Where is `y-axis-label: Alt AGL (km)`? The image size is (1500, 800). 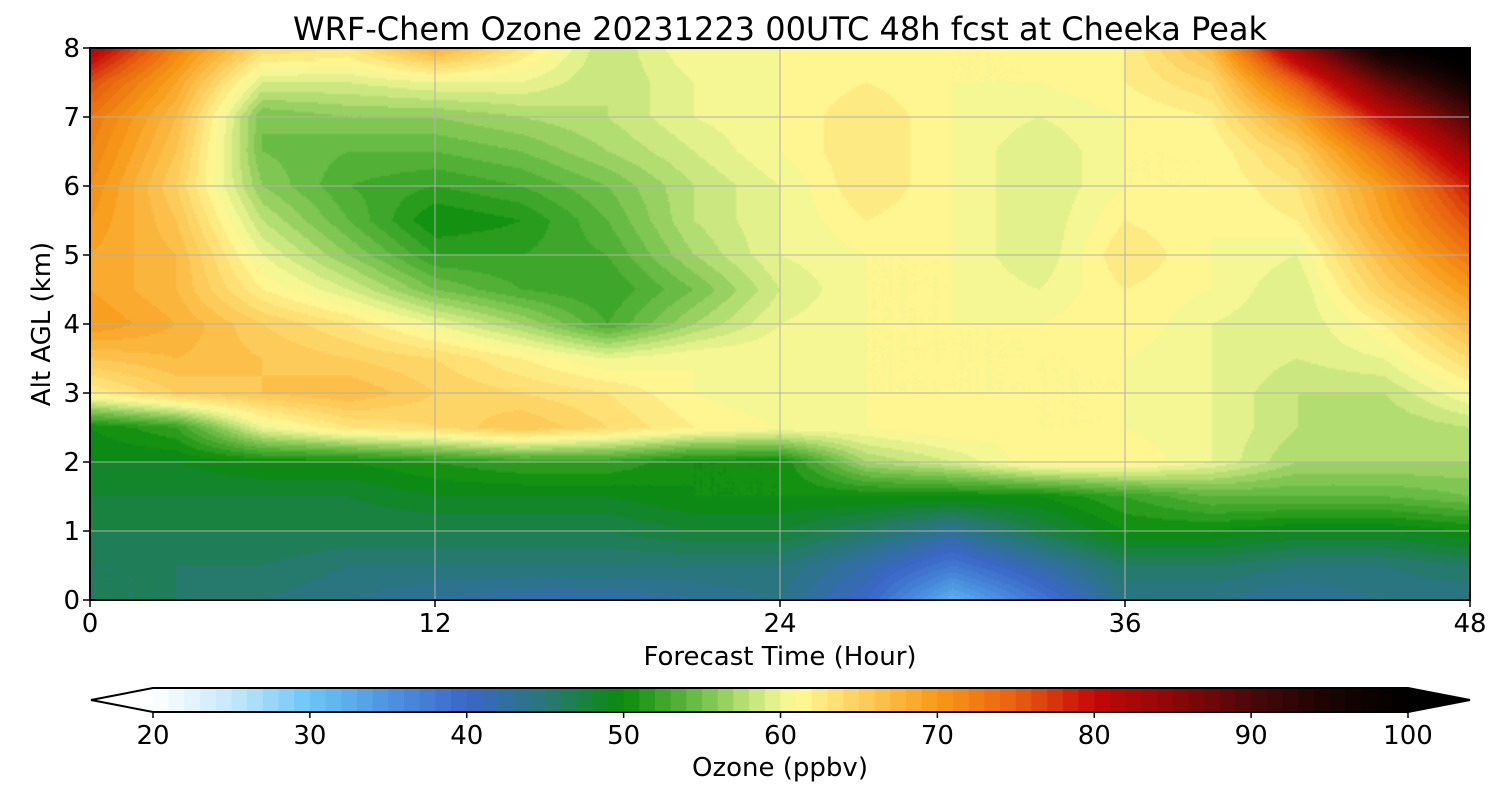
y-axis-label: Alt AGL (km) is located at coordinates (42, 324).